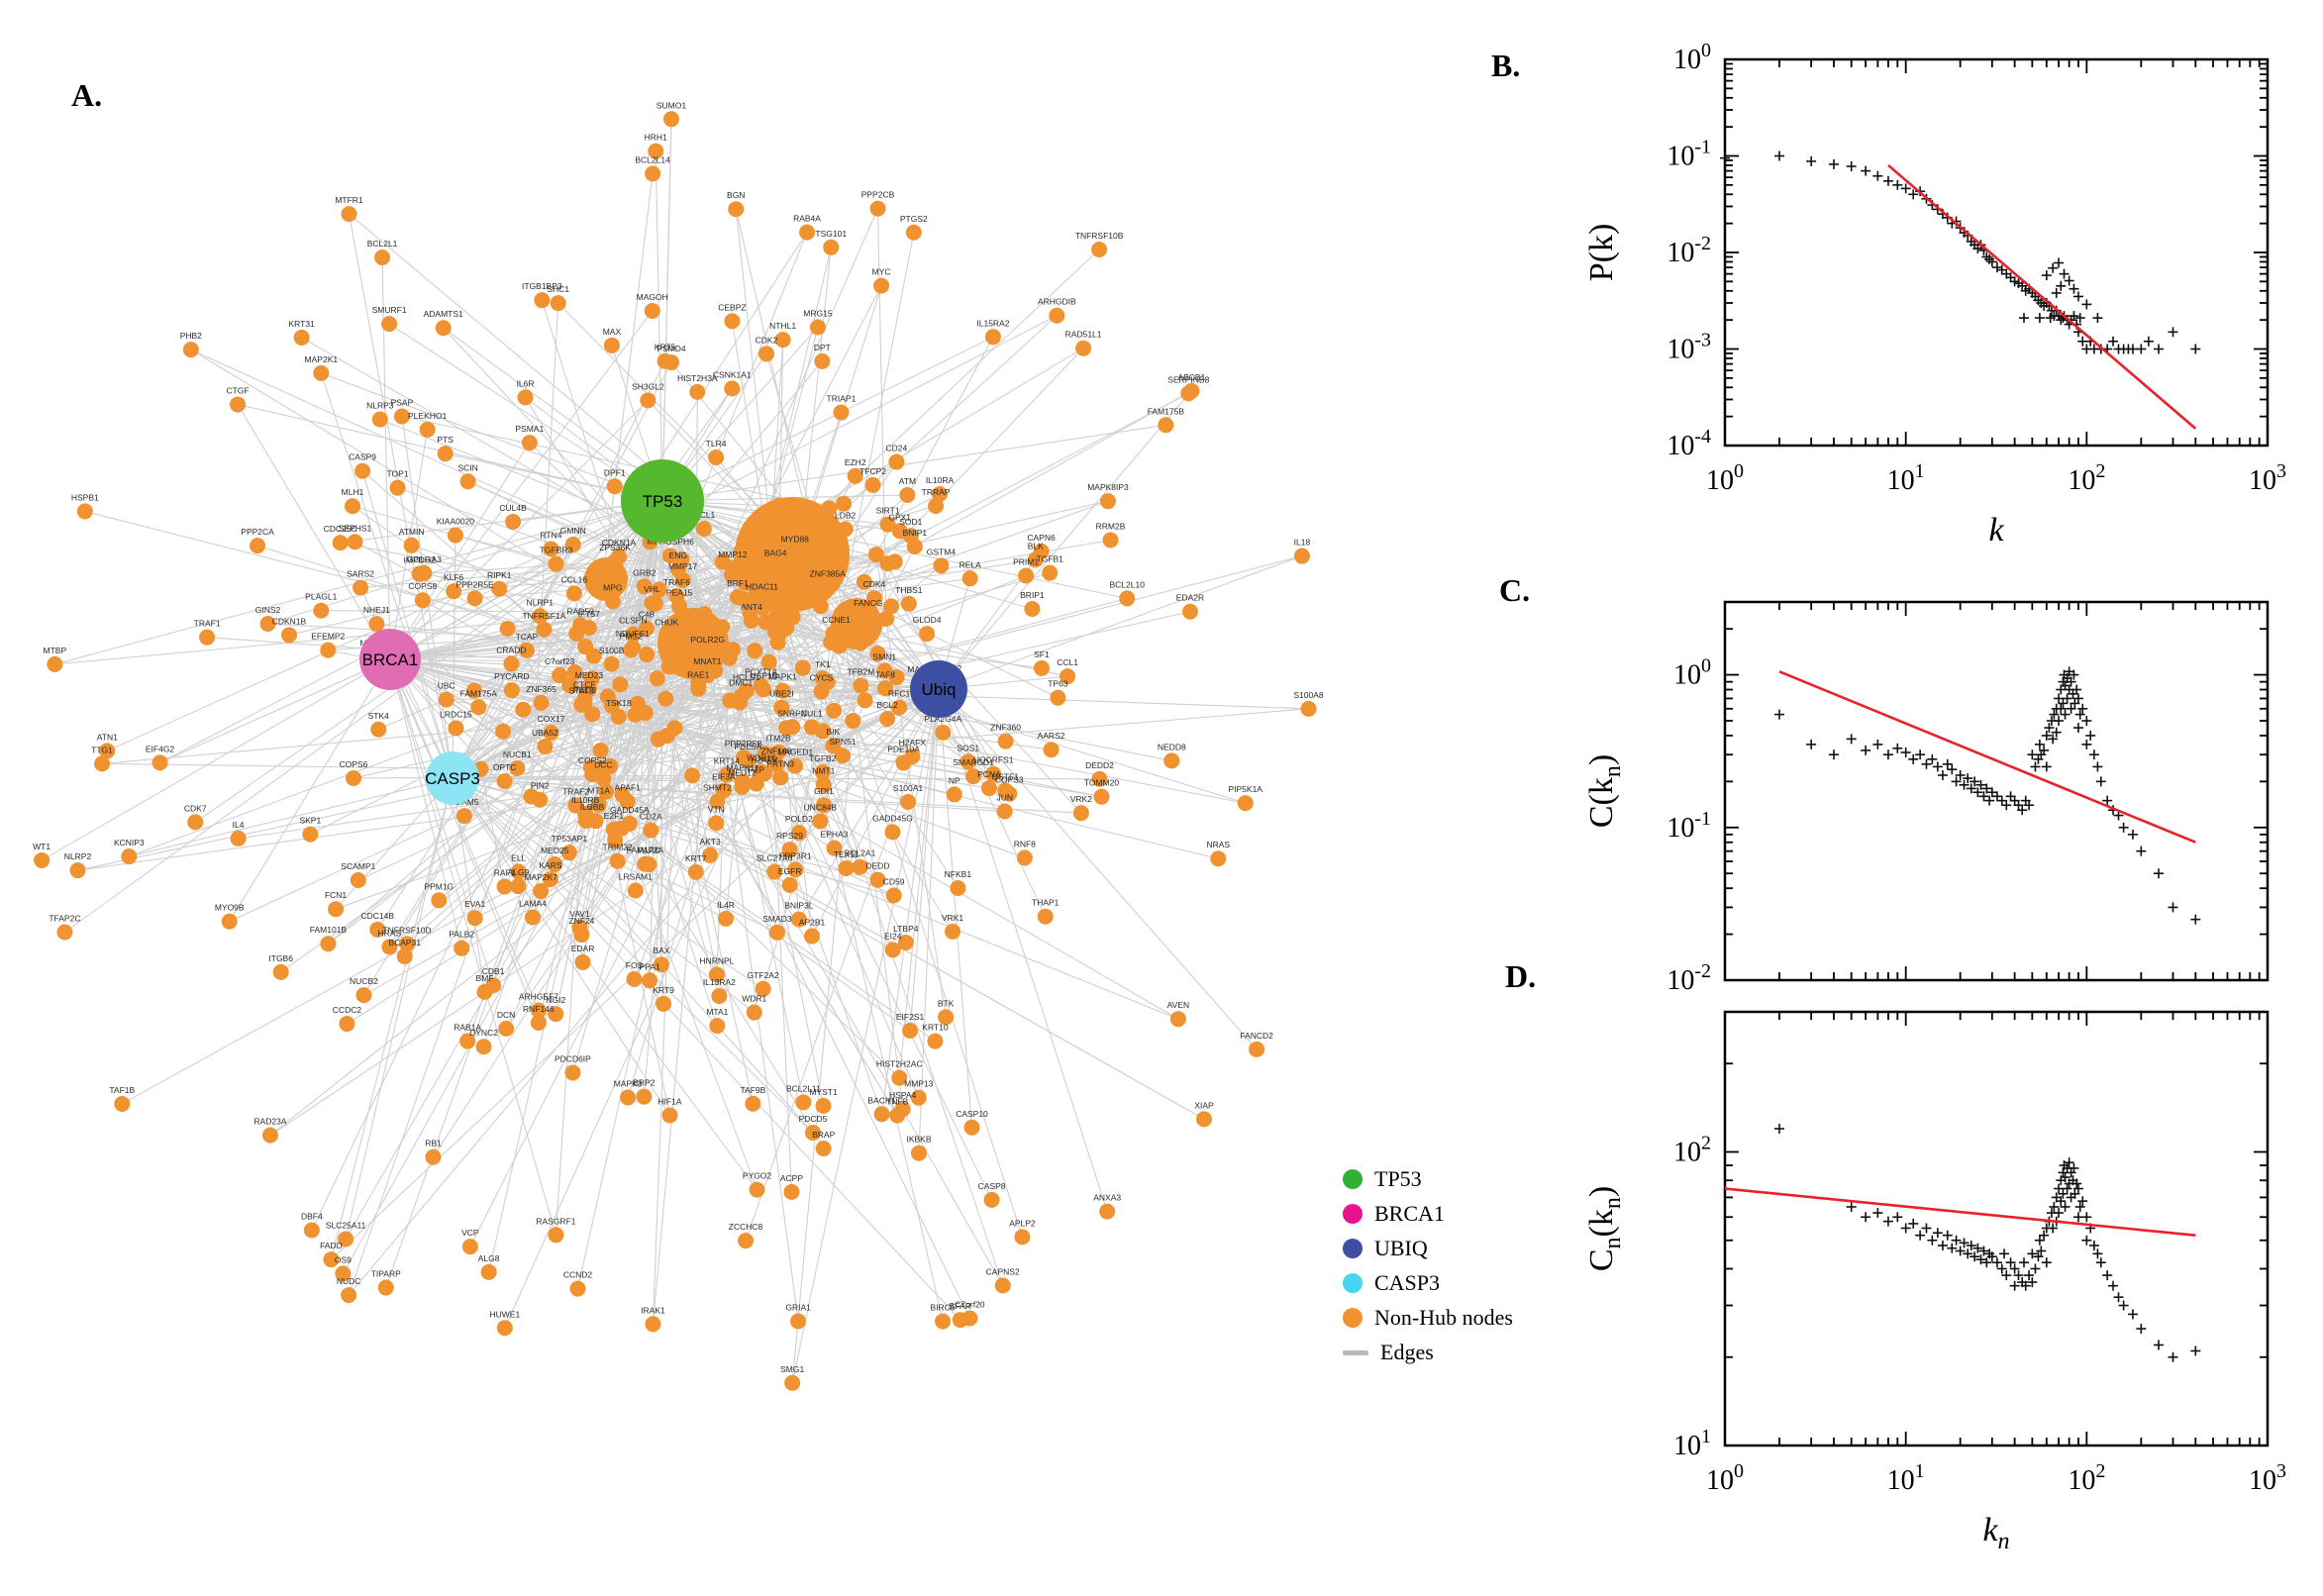 The image size is (2323, 1596). Describe the element at coordinates (614, 816) in the screenshot. I see `network-node-label: E2F1` at that location.